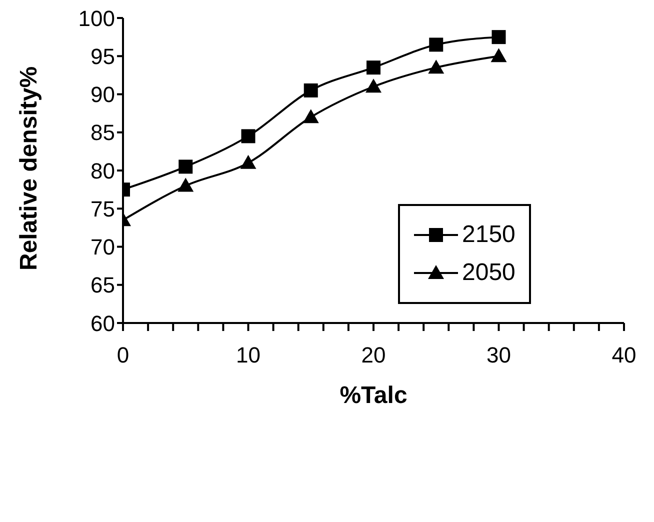 The image size is (654, 522). I want to click on legend-label: 2050, so click(489, 273).